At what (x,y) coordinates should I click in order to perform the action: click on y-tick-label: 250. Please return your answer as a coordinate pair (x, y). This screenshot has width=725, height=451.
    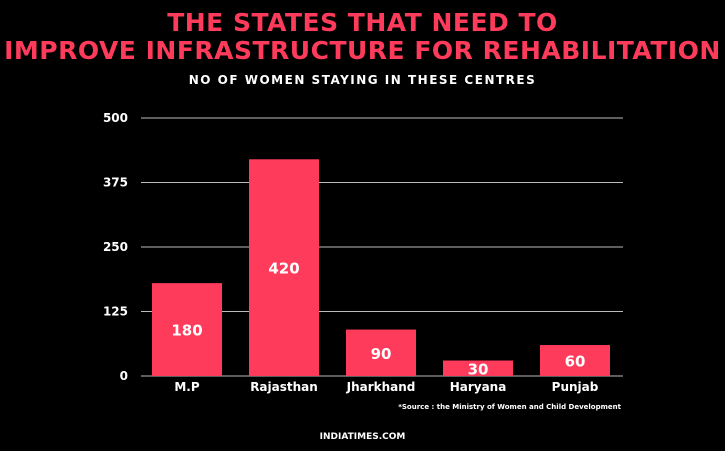
    Looking at the image, I should click on (115, 247).